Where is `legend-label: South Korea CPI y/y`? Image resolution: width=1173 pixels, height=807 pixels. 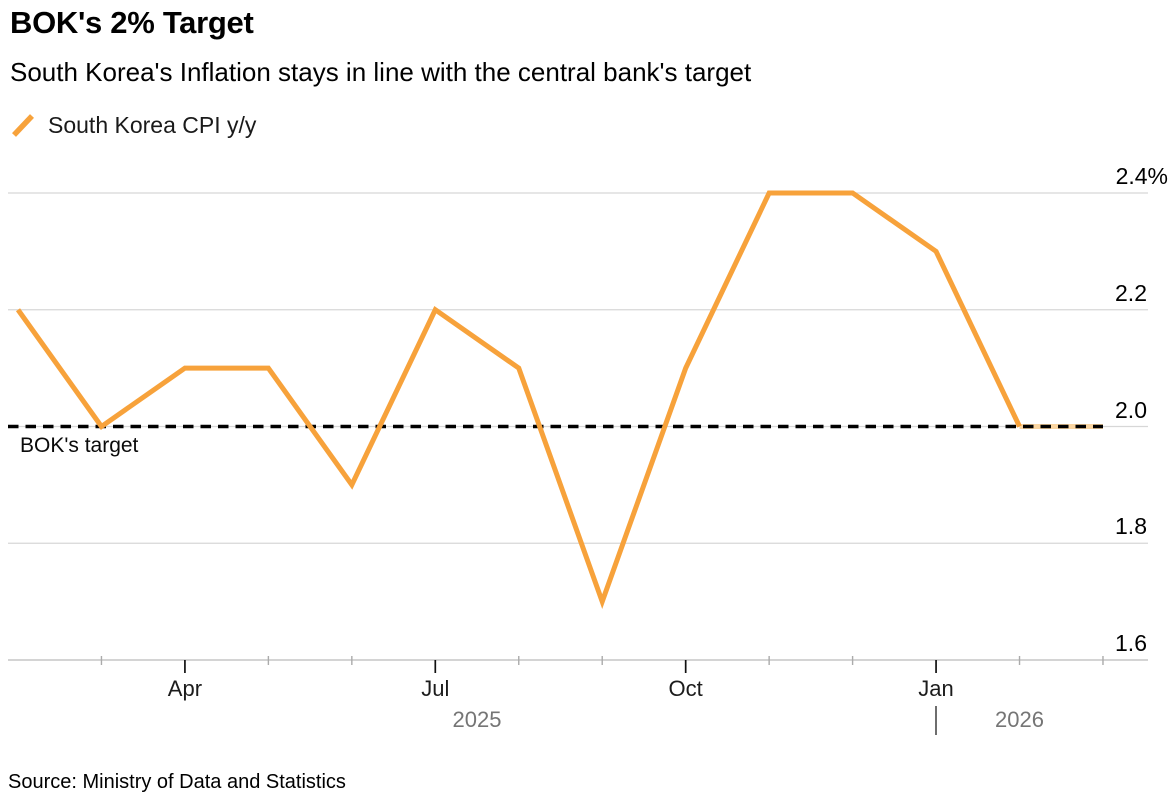 legend-label: South Korea CPI y/y is located at coordinates (152, 125).